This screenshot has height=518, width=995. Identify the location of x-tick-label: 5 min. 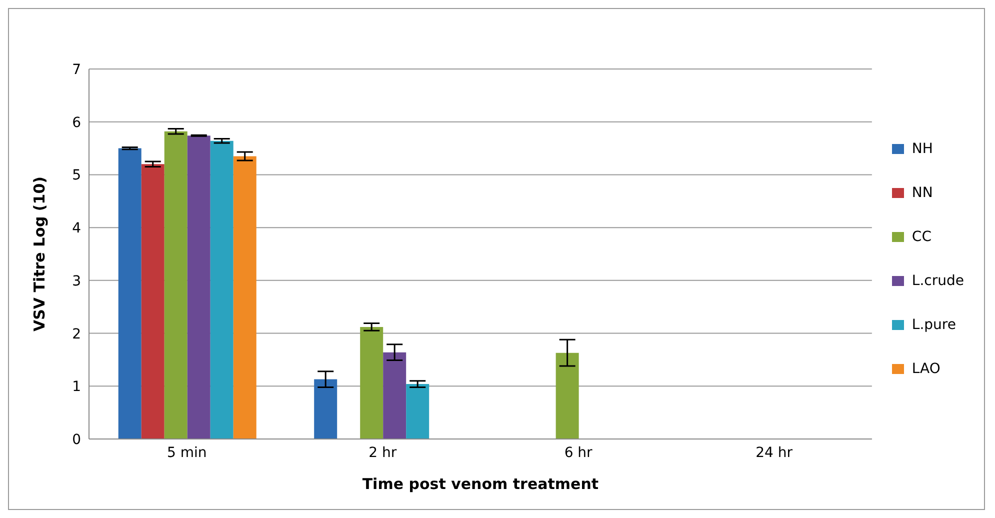
(186, 452).